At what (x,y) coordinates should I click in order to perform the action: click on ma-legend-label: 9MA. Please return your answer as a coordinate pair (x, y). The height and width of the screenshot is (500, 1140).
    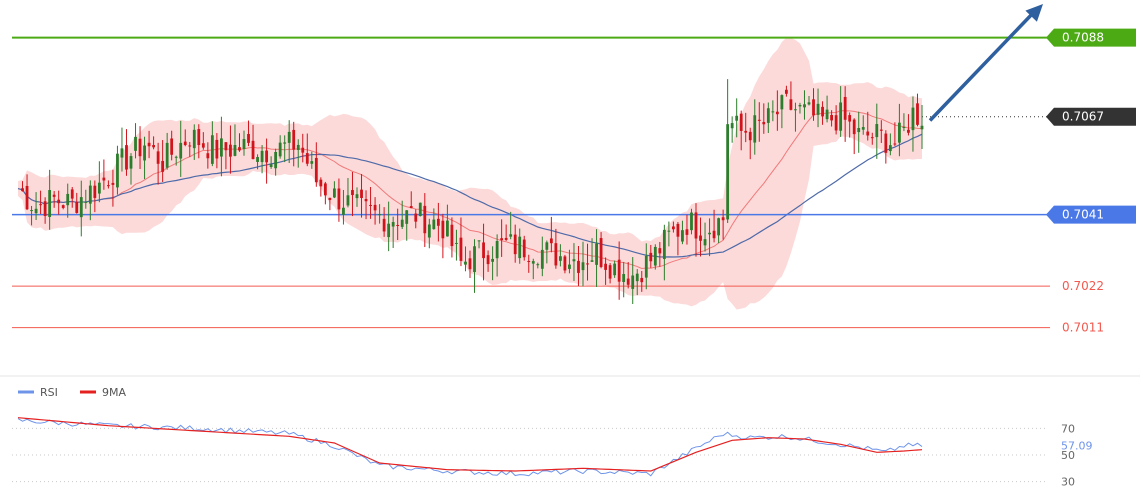
    Looking at the image, I should click on (114, 392).